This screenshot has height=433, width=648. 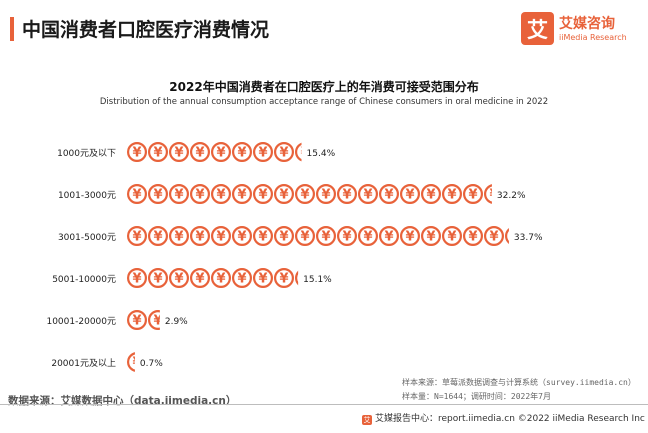 I want to click on logo-mark-icon: 艾, so click(x=537, y=28).